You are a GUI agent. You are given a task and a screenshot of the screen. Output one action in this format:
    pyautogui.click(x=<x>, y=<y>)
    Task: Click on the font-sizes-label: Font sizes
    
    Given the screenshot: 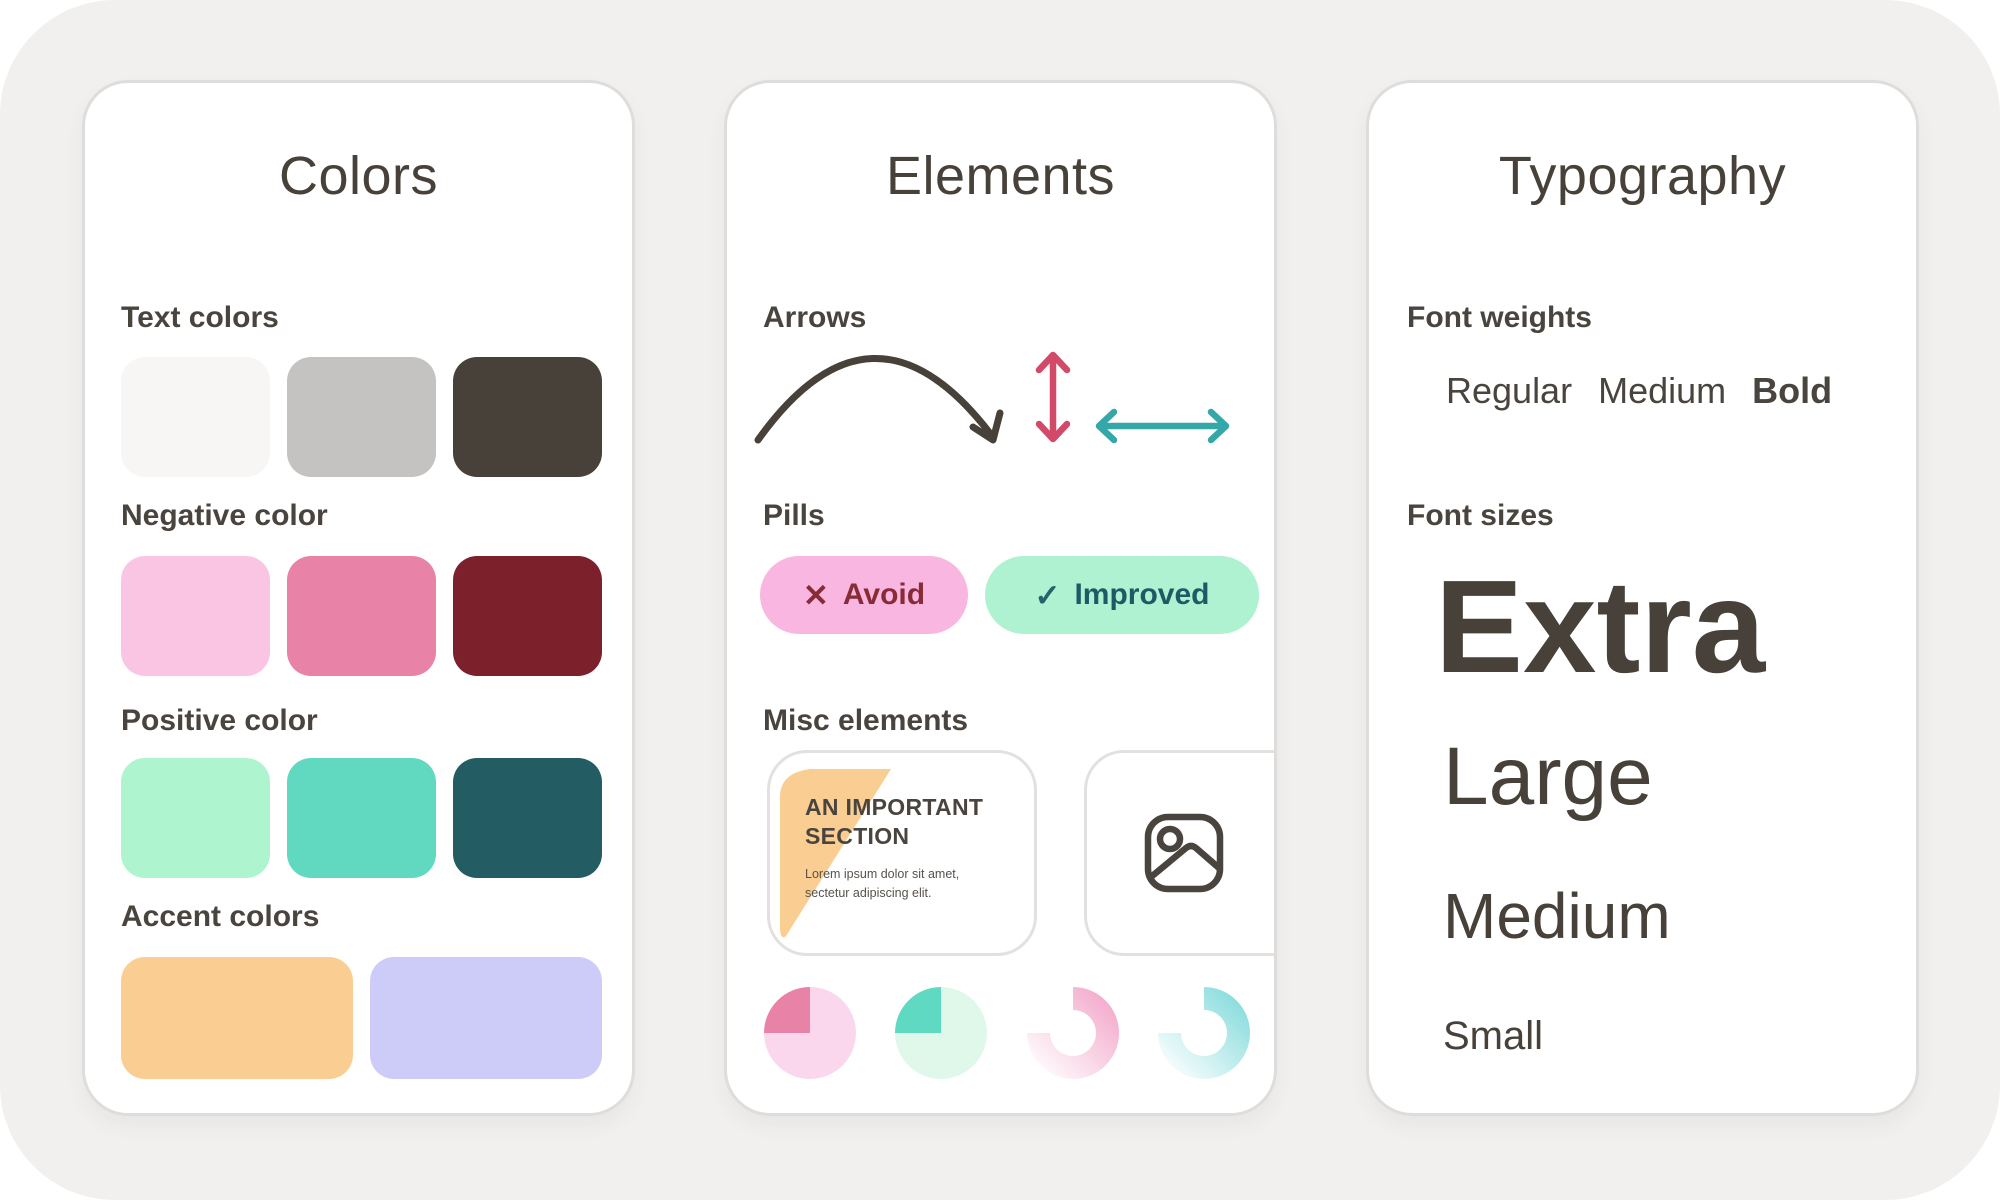 What is the action you would take?
    pyautogui.click(x=1480, y=515)
    